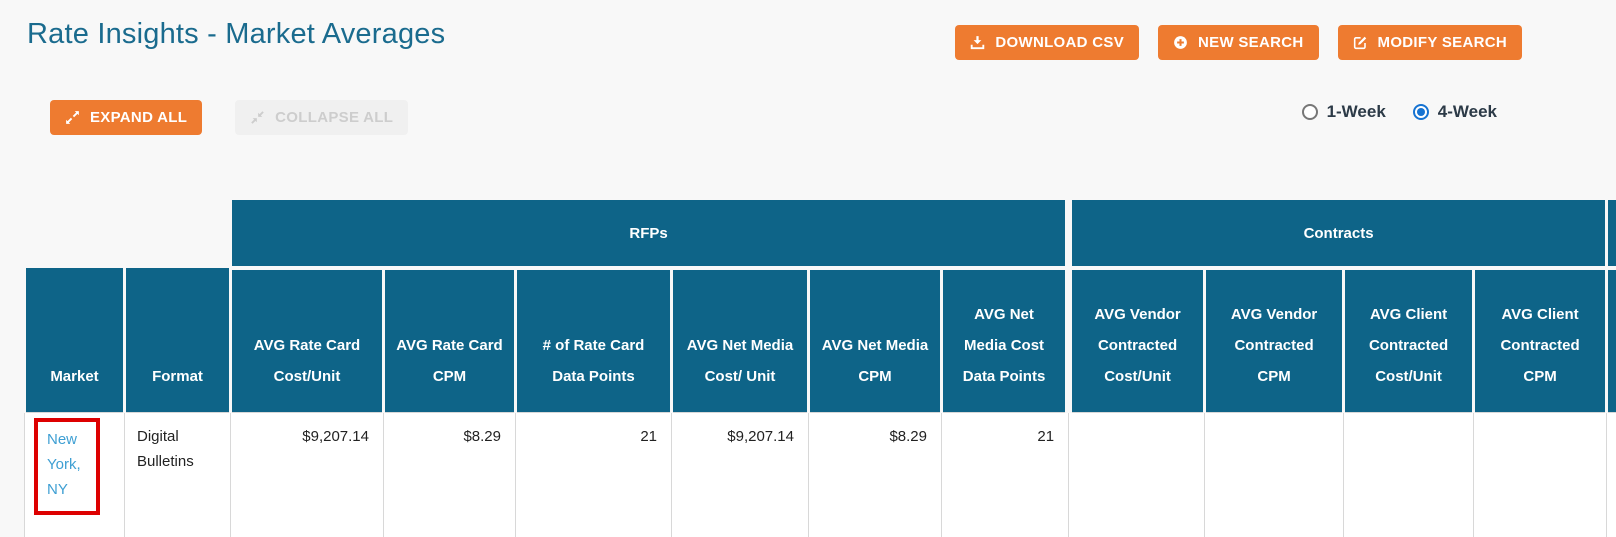 The height and width of the screenshot is (537, 1616). I want to click on download-csv-label: DOWNLOAD CSV, so click(1060, 42).